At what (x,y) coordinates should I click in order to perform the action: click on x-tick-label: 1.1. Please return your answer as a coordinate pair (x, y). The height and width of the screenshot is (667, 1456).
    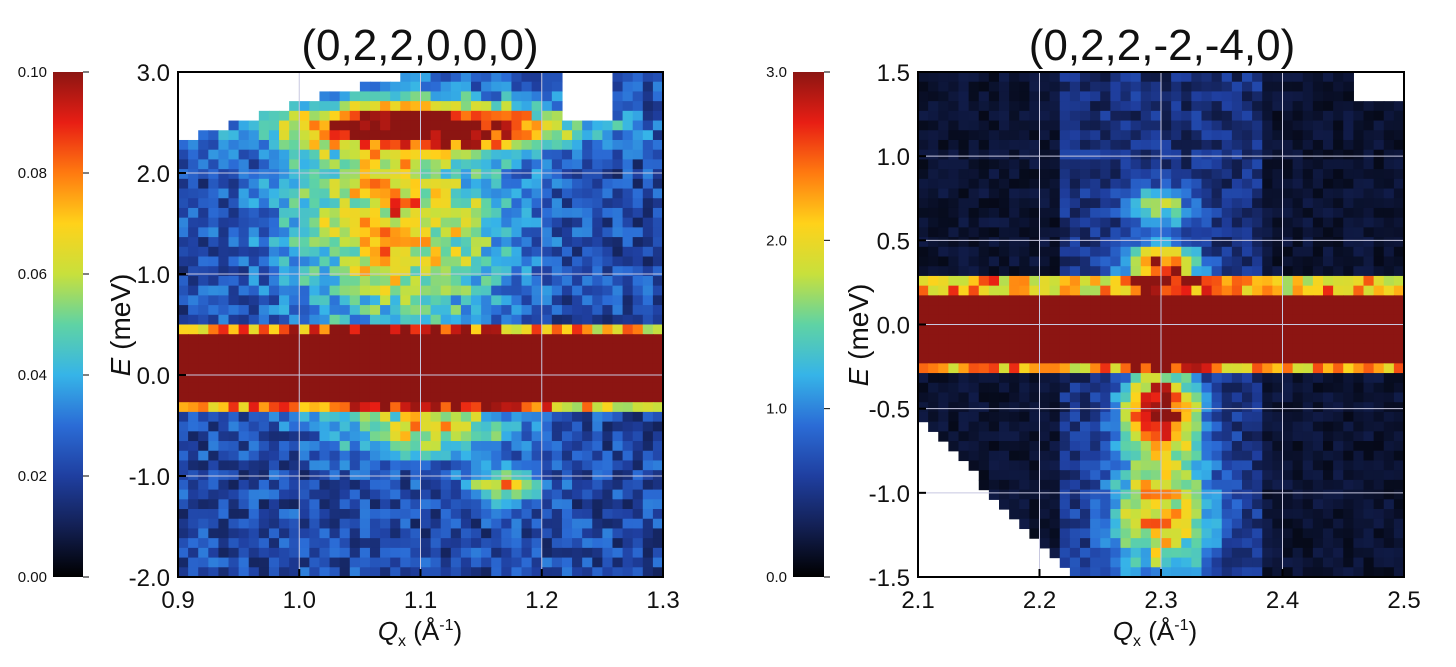
    Looking at the image, I should click on (420, 600).